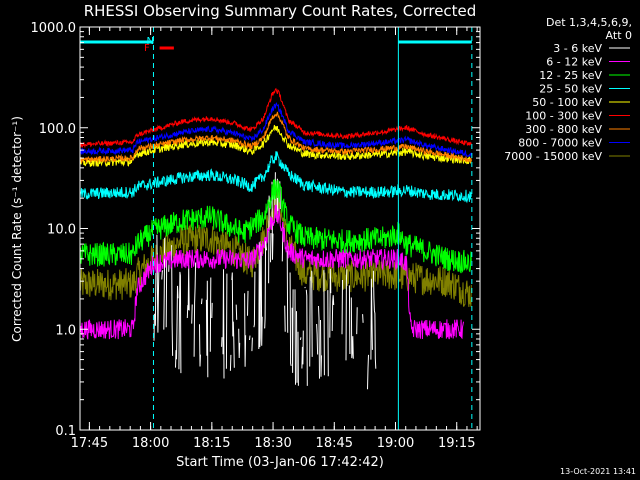 The image size is (640, 480). I want to click on legend-label-1: 3 - 6 keV, so click(577, 48).